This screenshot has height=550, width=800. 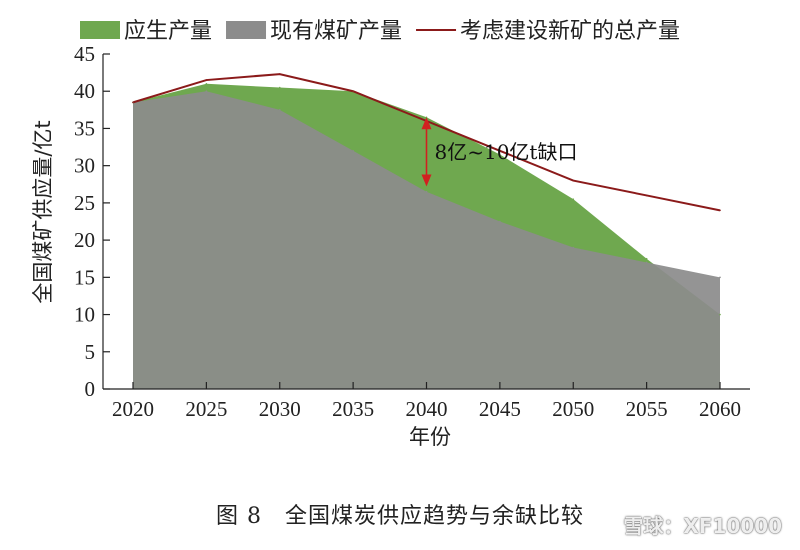 I want to click on legend-label-1: 现有煤矿产量, so click(x=336, y=31).